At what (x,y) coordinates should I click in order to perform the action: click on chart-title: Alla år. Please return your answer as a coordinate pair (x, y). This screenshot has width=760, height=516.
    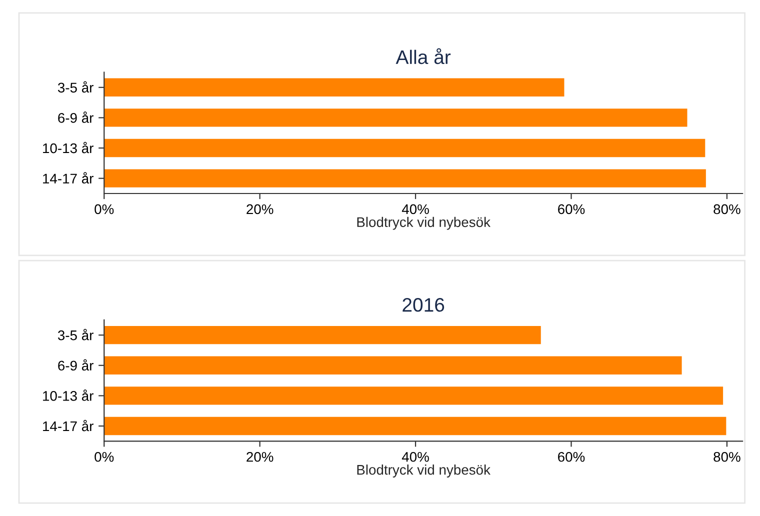
    Looking at the image, I should click on (423, 56).